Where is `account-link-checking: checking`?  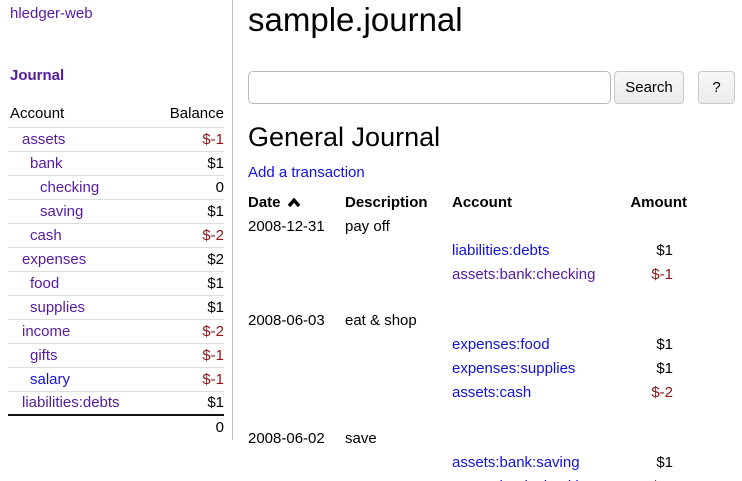
account-link-checking: checking is located at coordinates (70, 187).